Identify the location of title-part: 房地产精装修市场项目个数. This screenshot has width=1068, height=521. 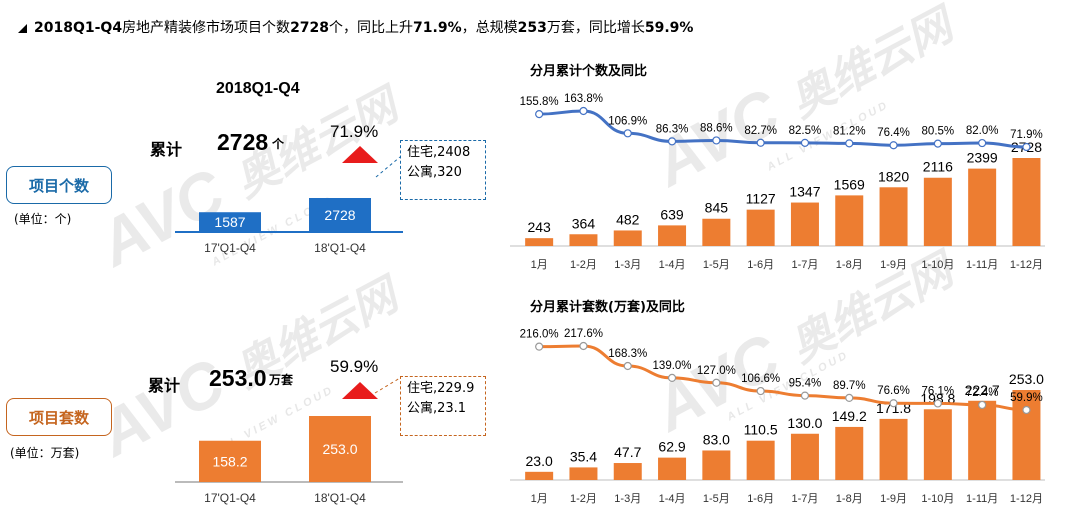
(206, 28).